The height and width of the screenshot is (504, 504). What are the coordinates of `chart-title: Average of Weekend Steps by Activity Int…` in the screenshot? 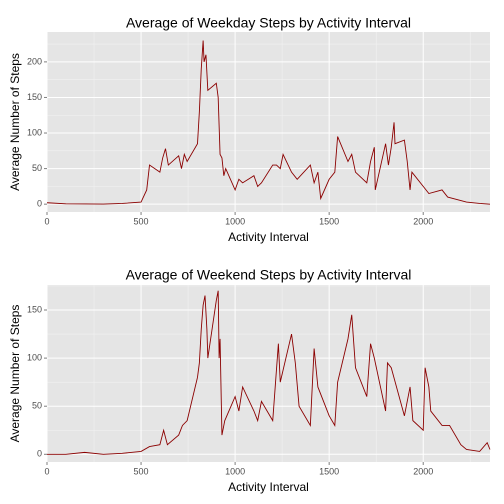 It's located at (269, 275).